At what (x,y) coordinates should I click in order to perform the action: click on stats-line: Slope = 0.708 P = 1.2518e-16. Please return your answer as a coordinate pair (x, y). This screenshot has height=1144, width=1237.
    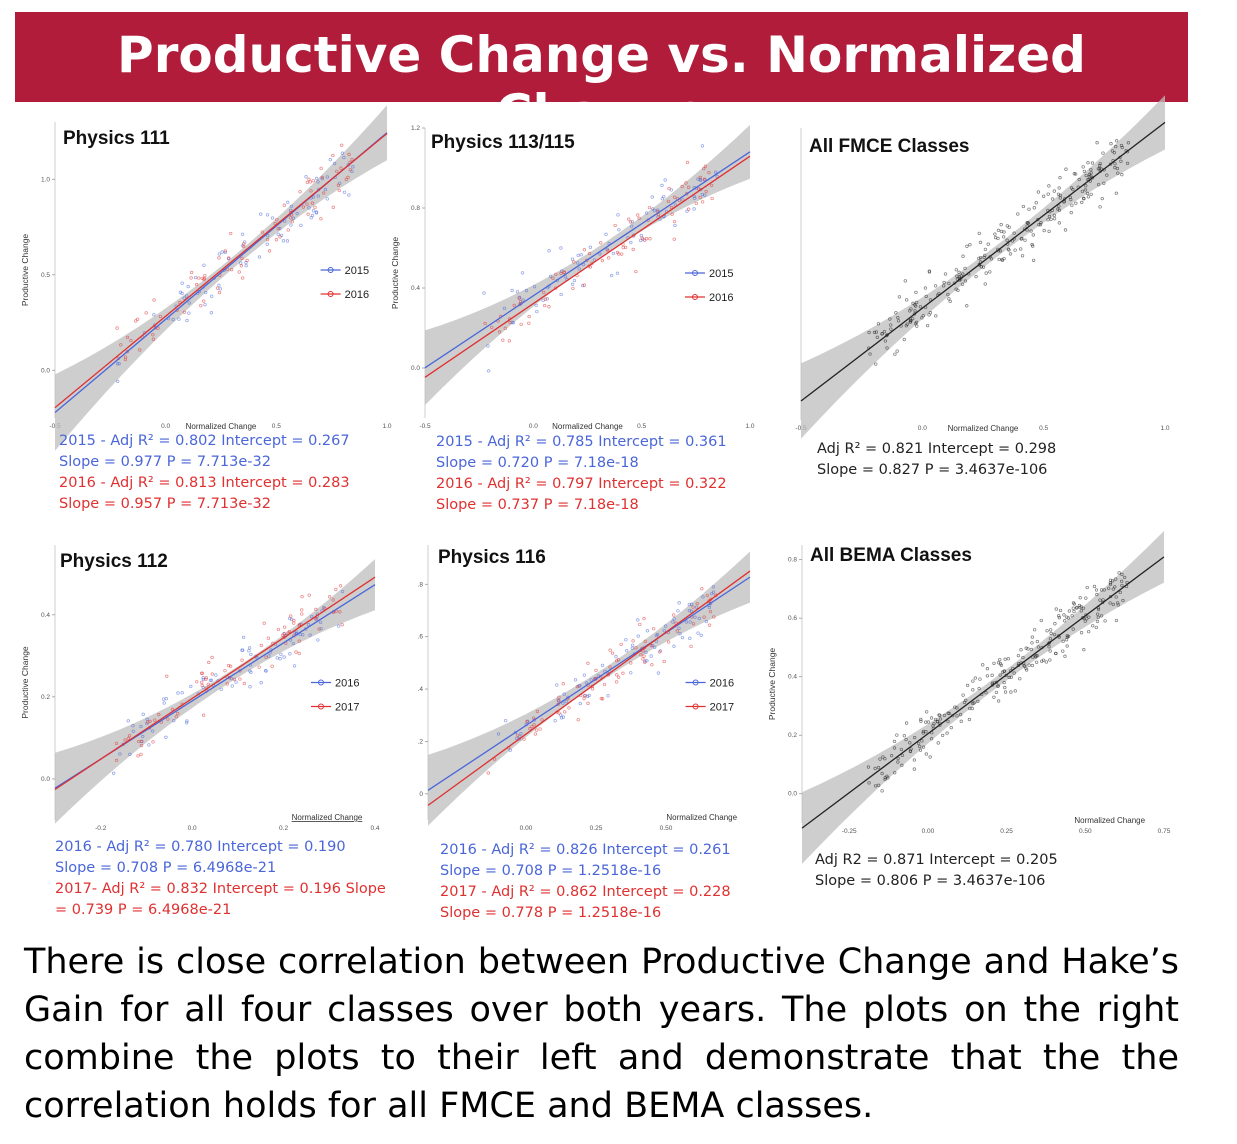
    Looking at the image, I should click on (551, 871).